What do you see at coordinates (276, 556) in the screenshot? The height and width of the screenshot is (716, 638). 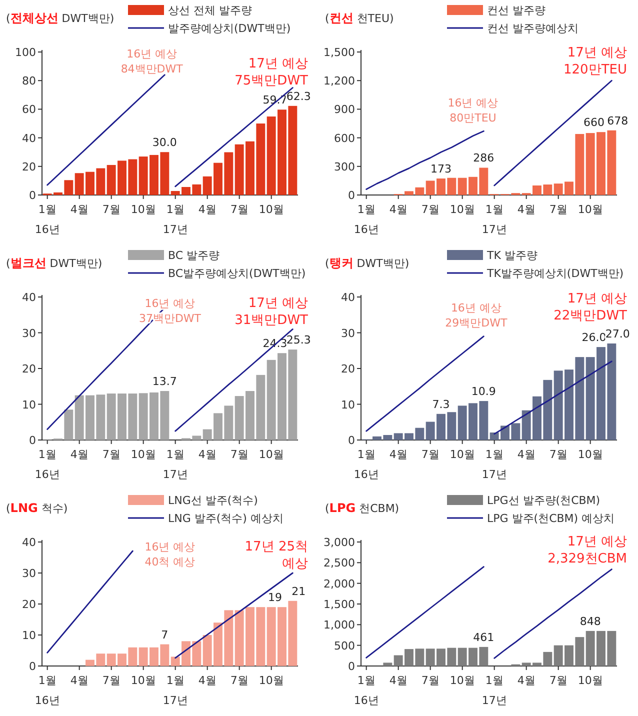 I see `annotation: 17년 25척 예상` at bounding box center [276, 556].